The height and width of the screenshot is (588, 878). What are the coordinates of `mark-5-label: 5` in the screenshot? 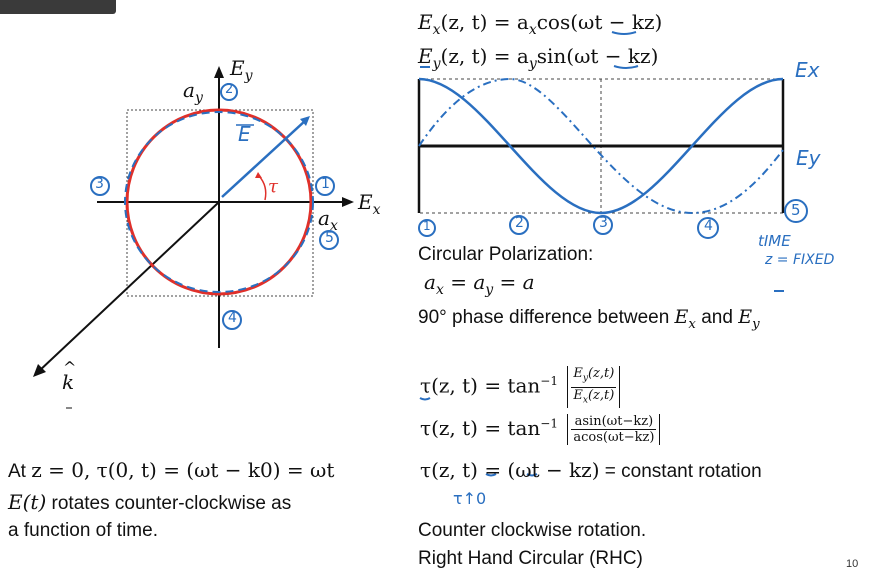 It's located at (329, 238).